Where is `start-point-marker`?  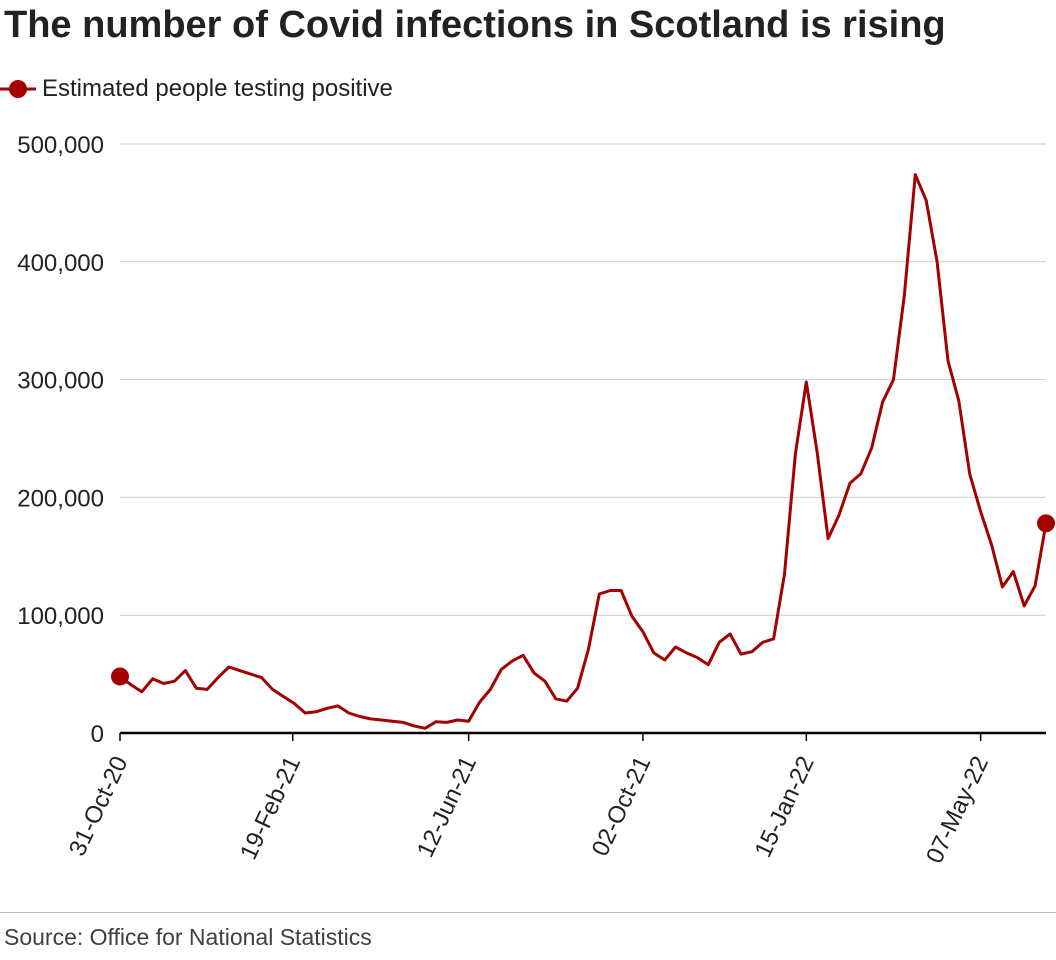 start-point-marker is located at coordinates (120, 676).